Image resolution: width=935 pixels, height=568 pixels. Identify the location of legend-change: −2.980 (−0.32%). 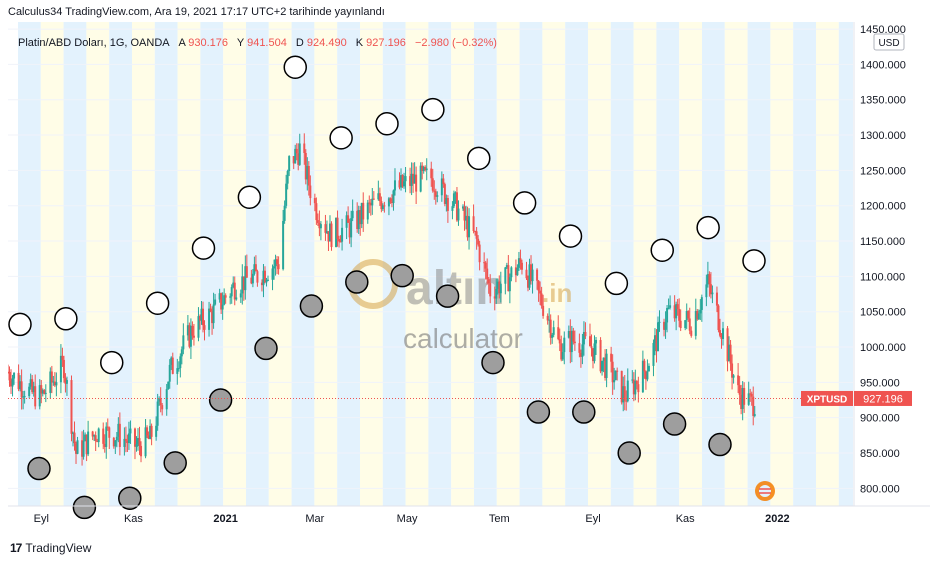
(456, 43).